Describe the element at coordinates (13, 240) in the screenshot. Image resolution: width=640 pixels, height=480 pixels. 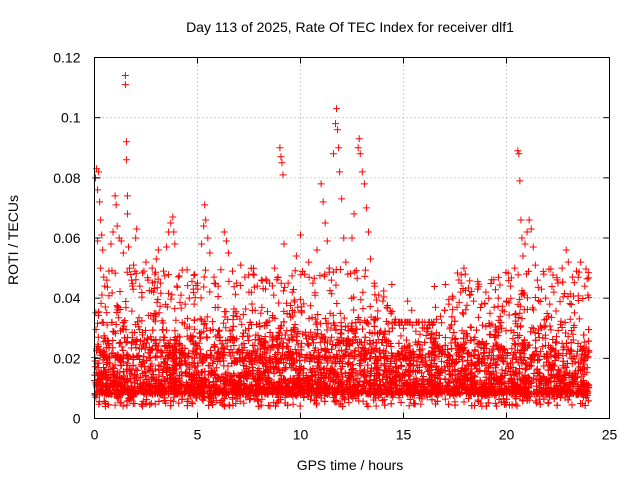
I see `y-axis-label: ROTI / TECUs` at that location.